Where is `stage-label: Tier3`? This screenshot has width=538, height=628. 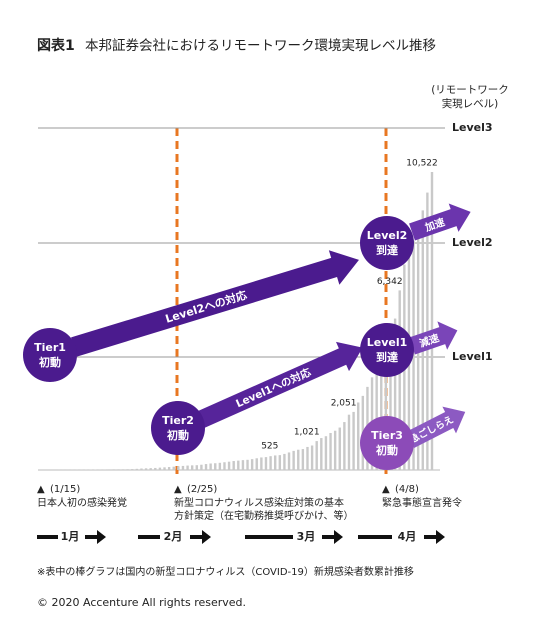
stage-label: Tier3 is located at coordinates (387, 435).